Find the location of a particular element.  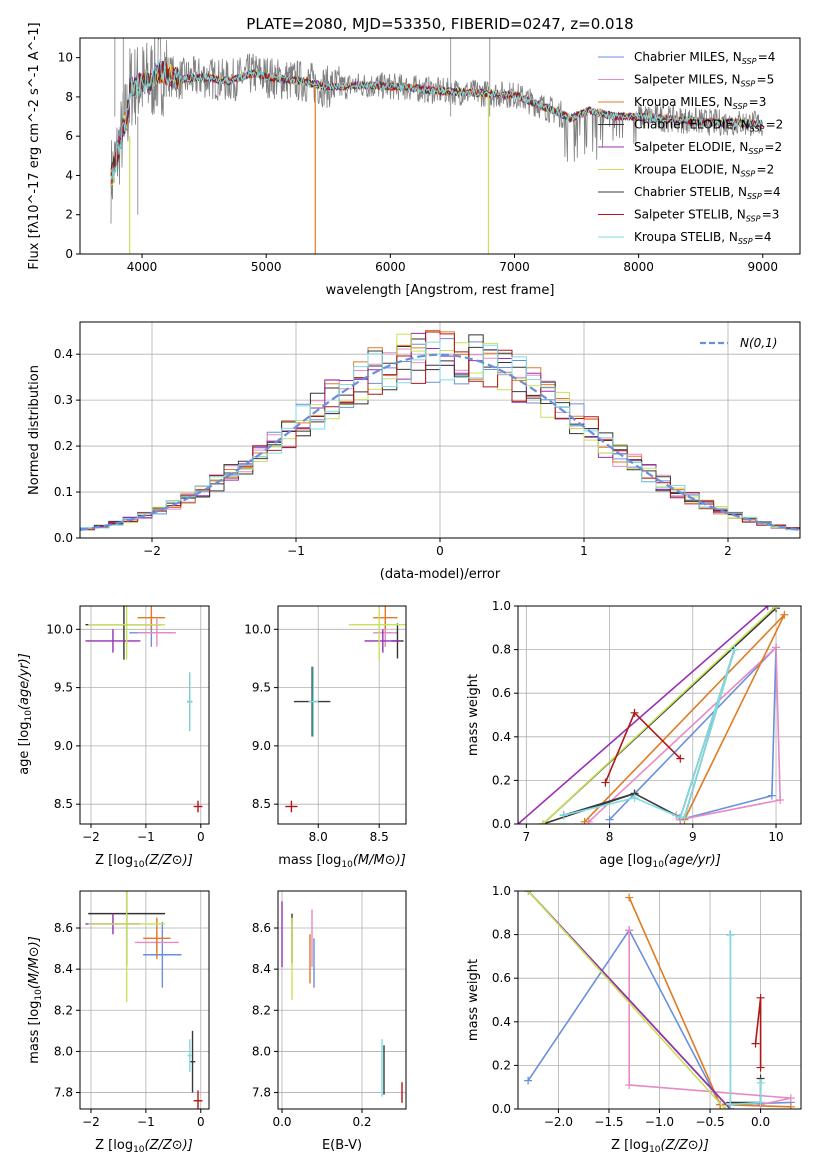

x-axis-label: mass [log10(M/M⊙)] is located at coordinates (342, 861).